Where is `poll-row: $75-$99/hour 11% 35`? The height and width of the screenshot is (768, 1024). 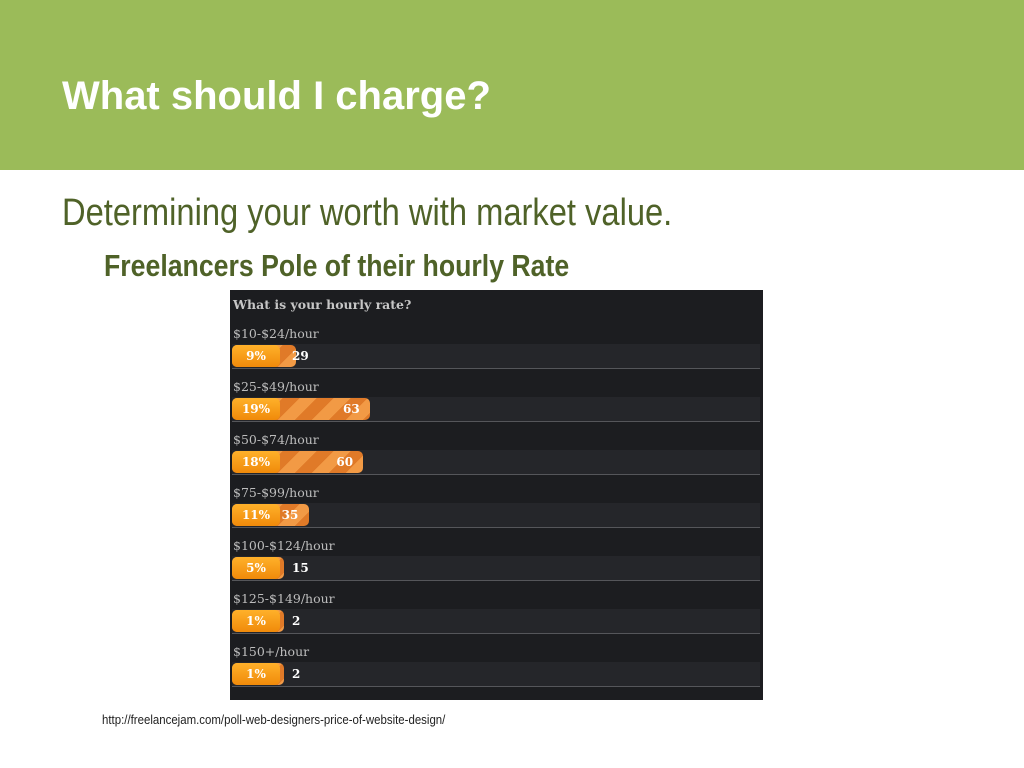
poll-row: $75-$99/hour 11% 35 is located at coordinates (496, 511).